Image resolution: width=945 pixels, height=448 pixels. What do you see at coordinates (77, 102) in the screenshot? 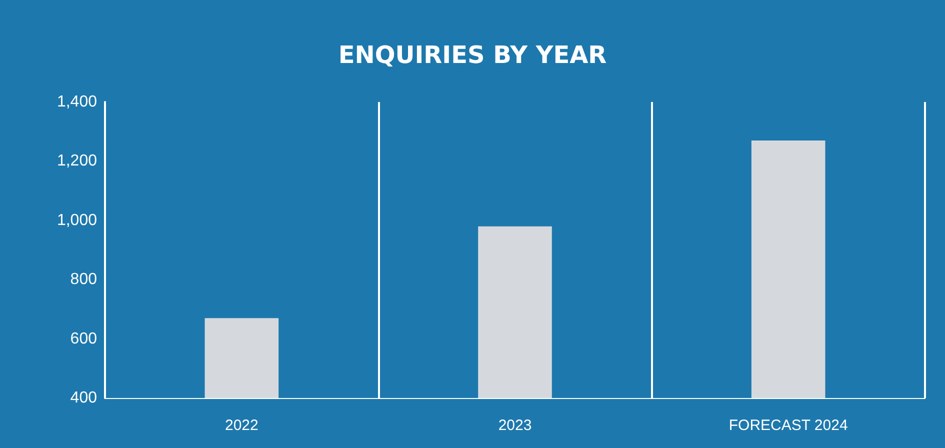
I see `y-tick-label: 1,400` at bounding box center [77, 102].